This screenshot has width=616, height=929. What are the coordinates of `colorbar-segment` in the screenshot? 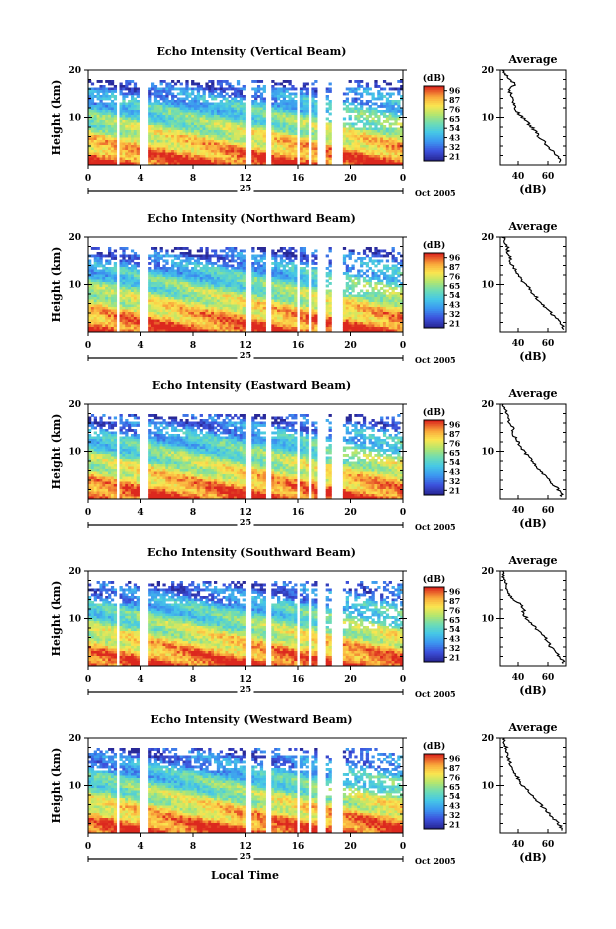 It's located at (434, 96).